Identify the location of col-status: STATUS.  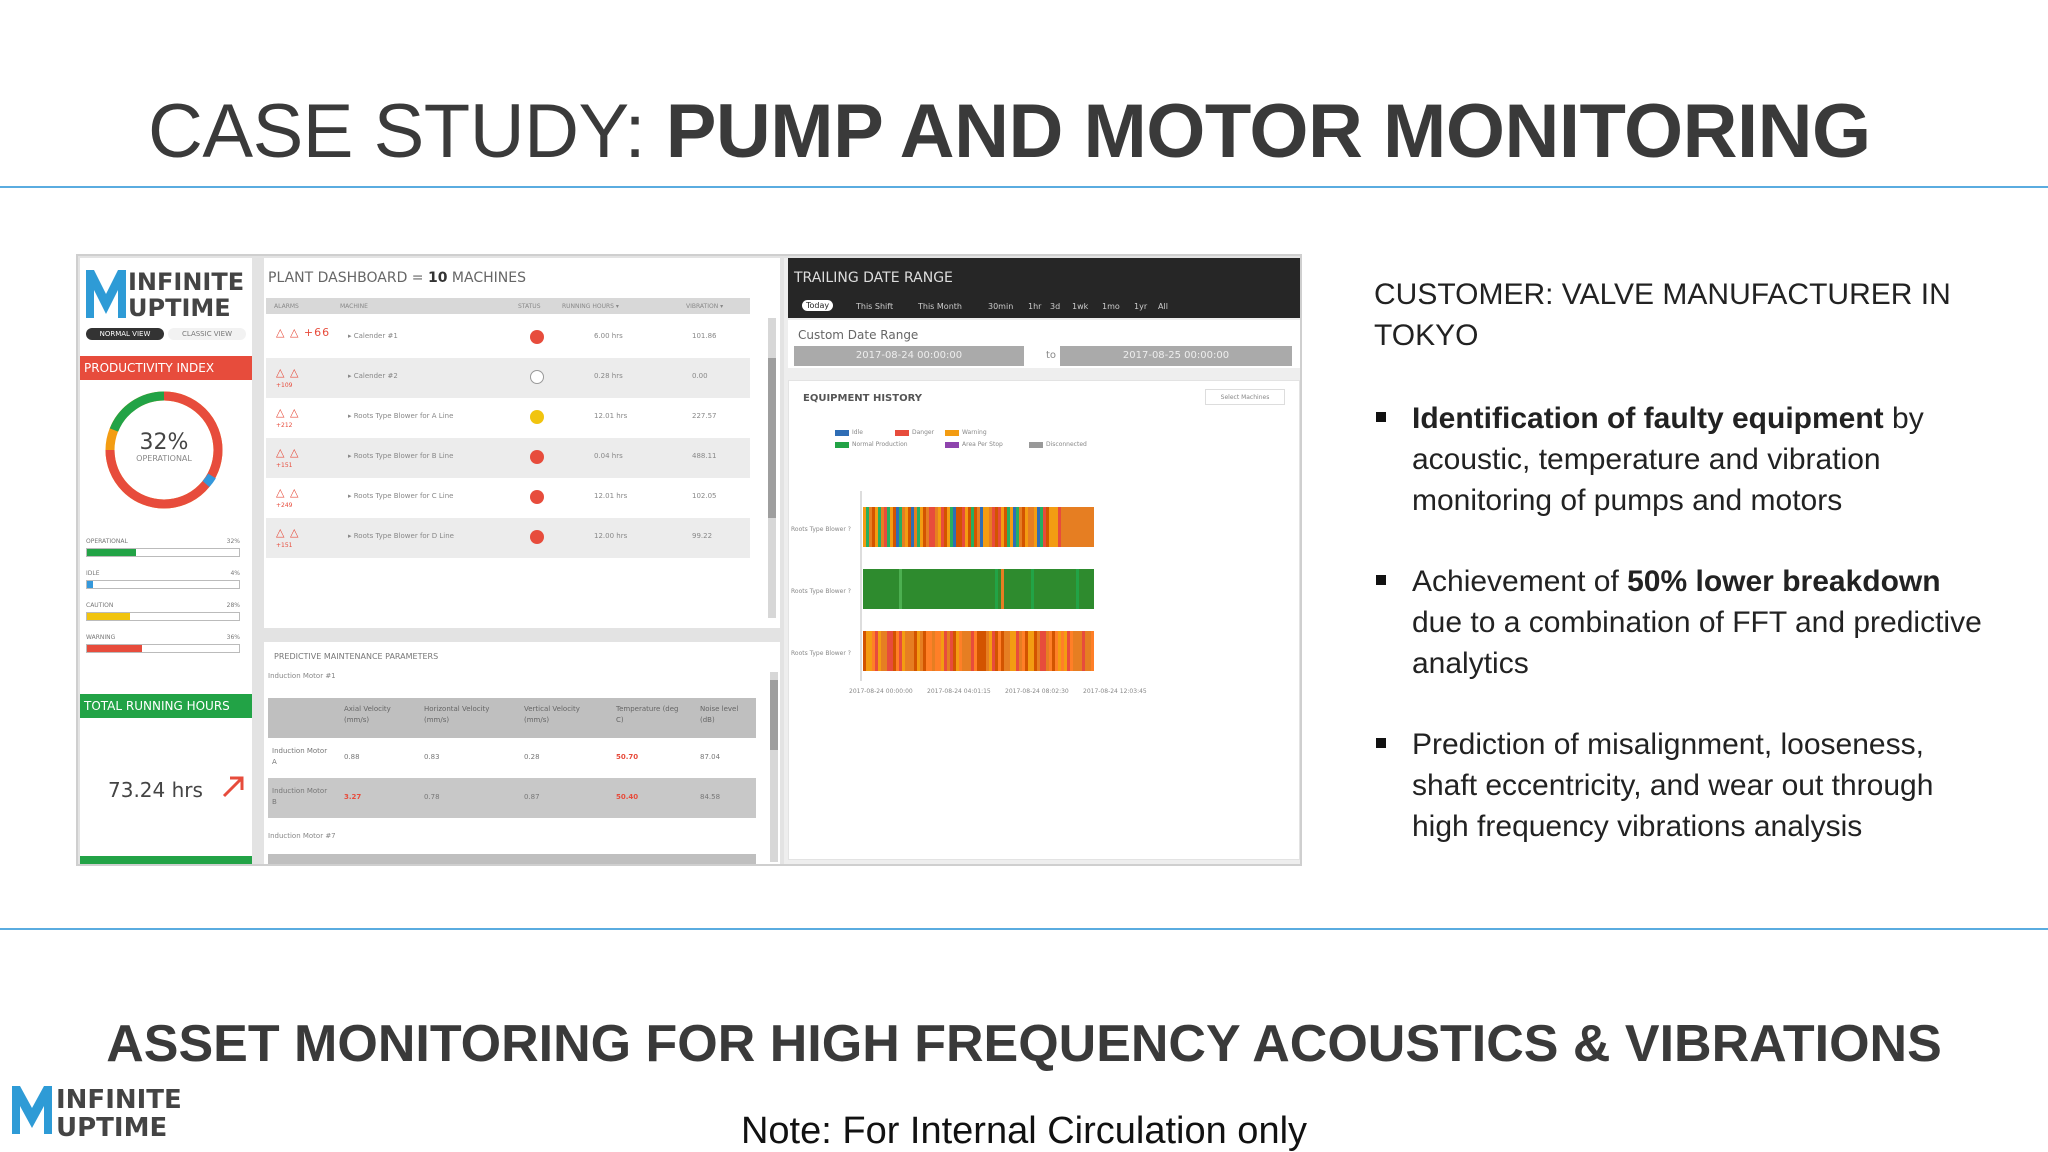
(529, 306).